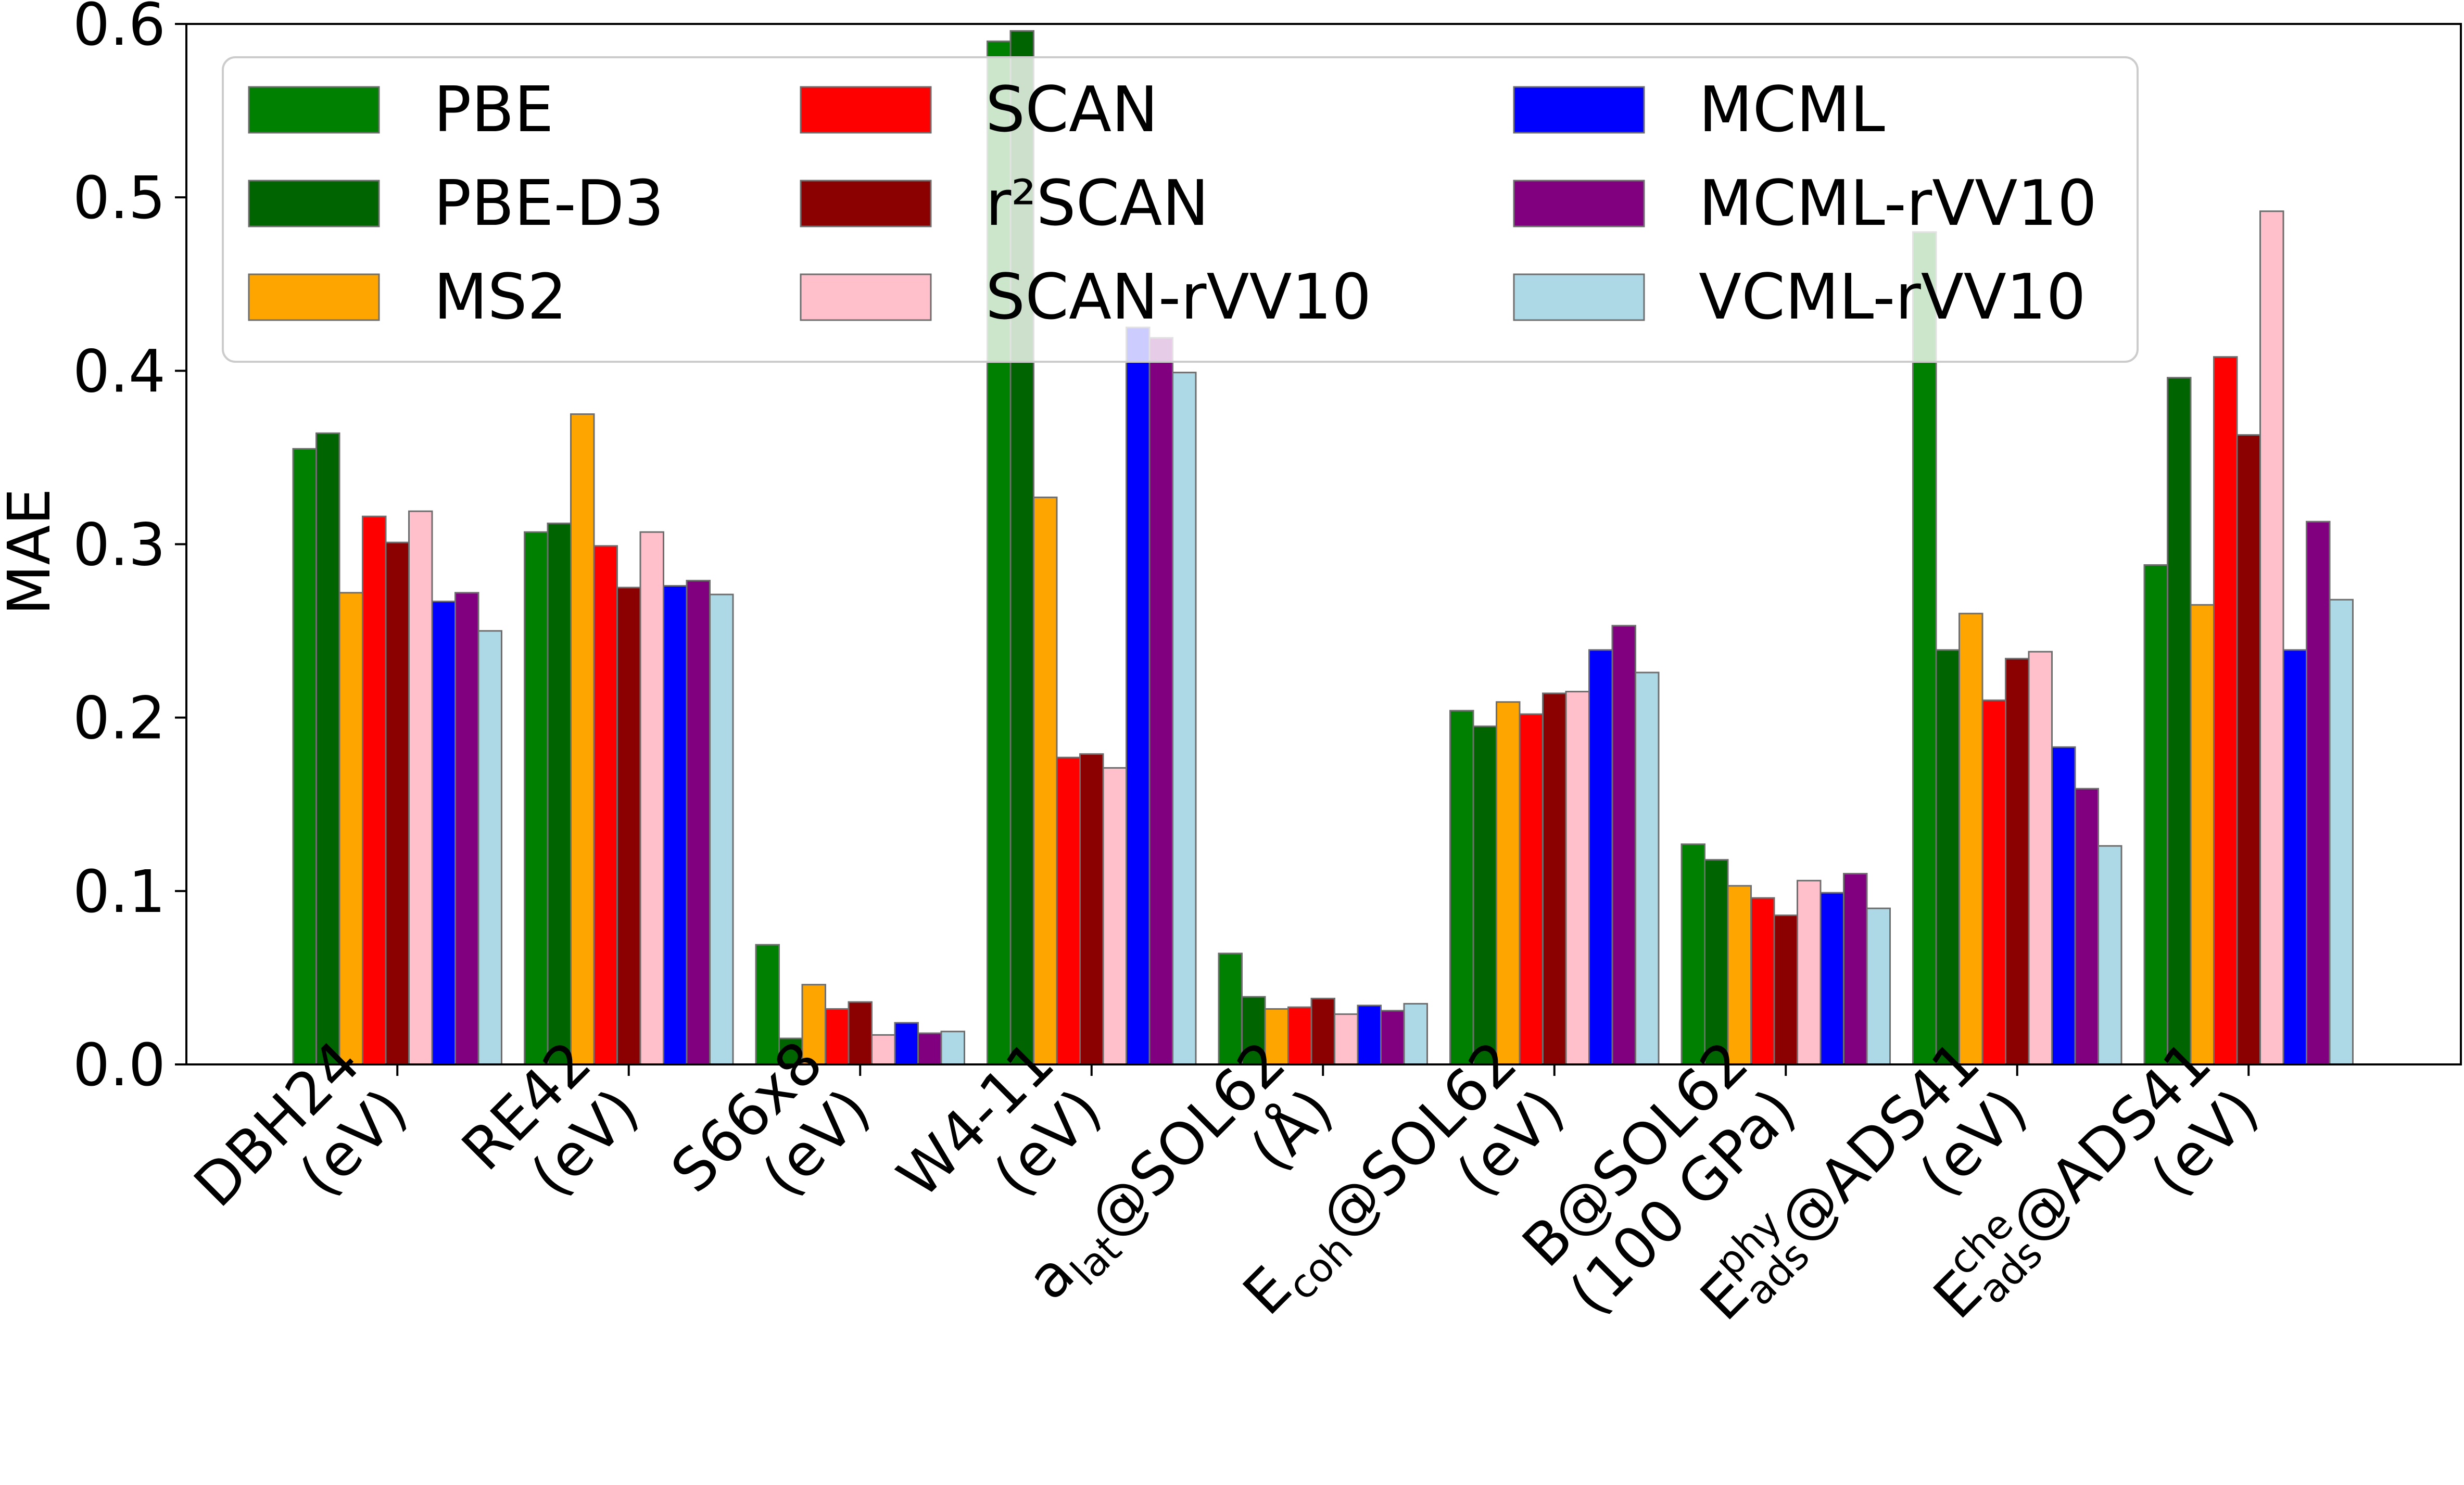 The width and height of the screenshot is (2464, 1485). Describe the element at coordinates (1792, 110) in the screenshot. I see `legend-label: MCML` at that location.